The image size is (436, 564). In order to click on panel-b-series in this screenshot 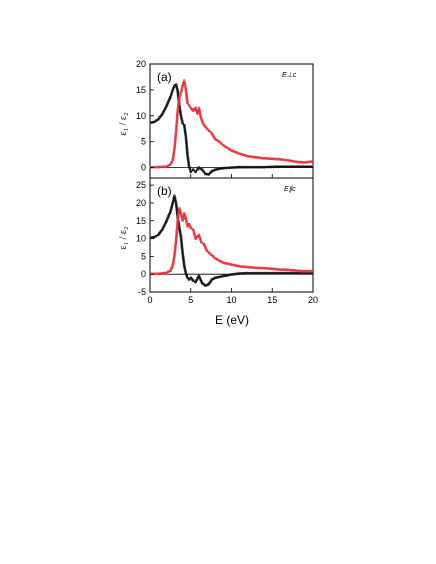, I will do `click(231, 241)`.